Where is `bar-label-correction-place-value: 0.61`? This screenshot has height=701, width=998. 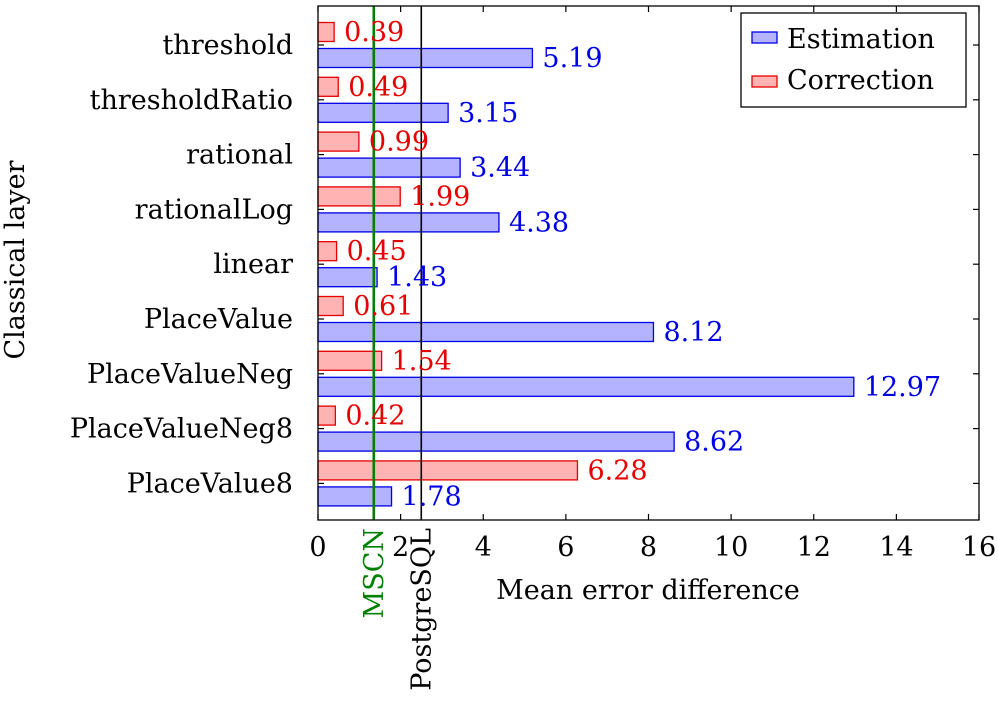 bar-label-correction-place-value: 0.61 is located at coordinates (383, 306).